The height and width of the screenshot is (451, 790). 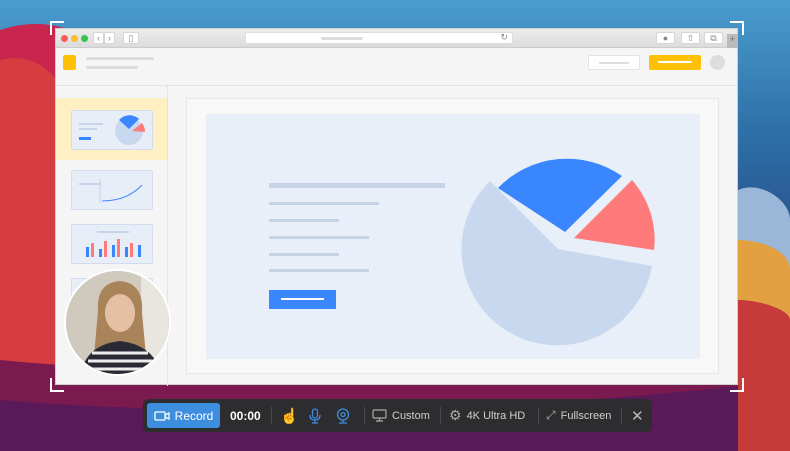 What do you see at coordinates (737, 385) in the screenshot?
I see `capture-corner-br` at bounding box center [737, 385].